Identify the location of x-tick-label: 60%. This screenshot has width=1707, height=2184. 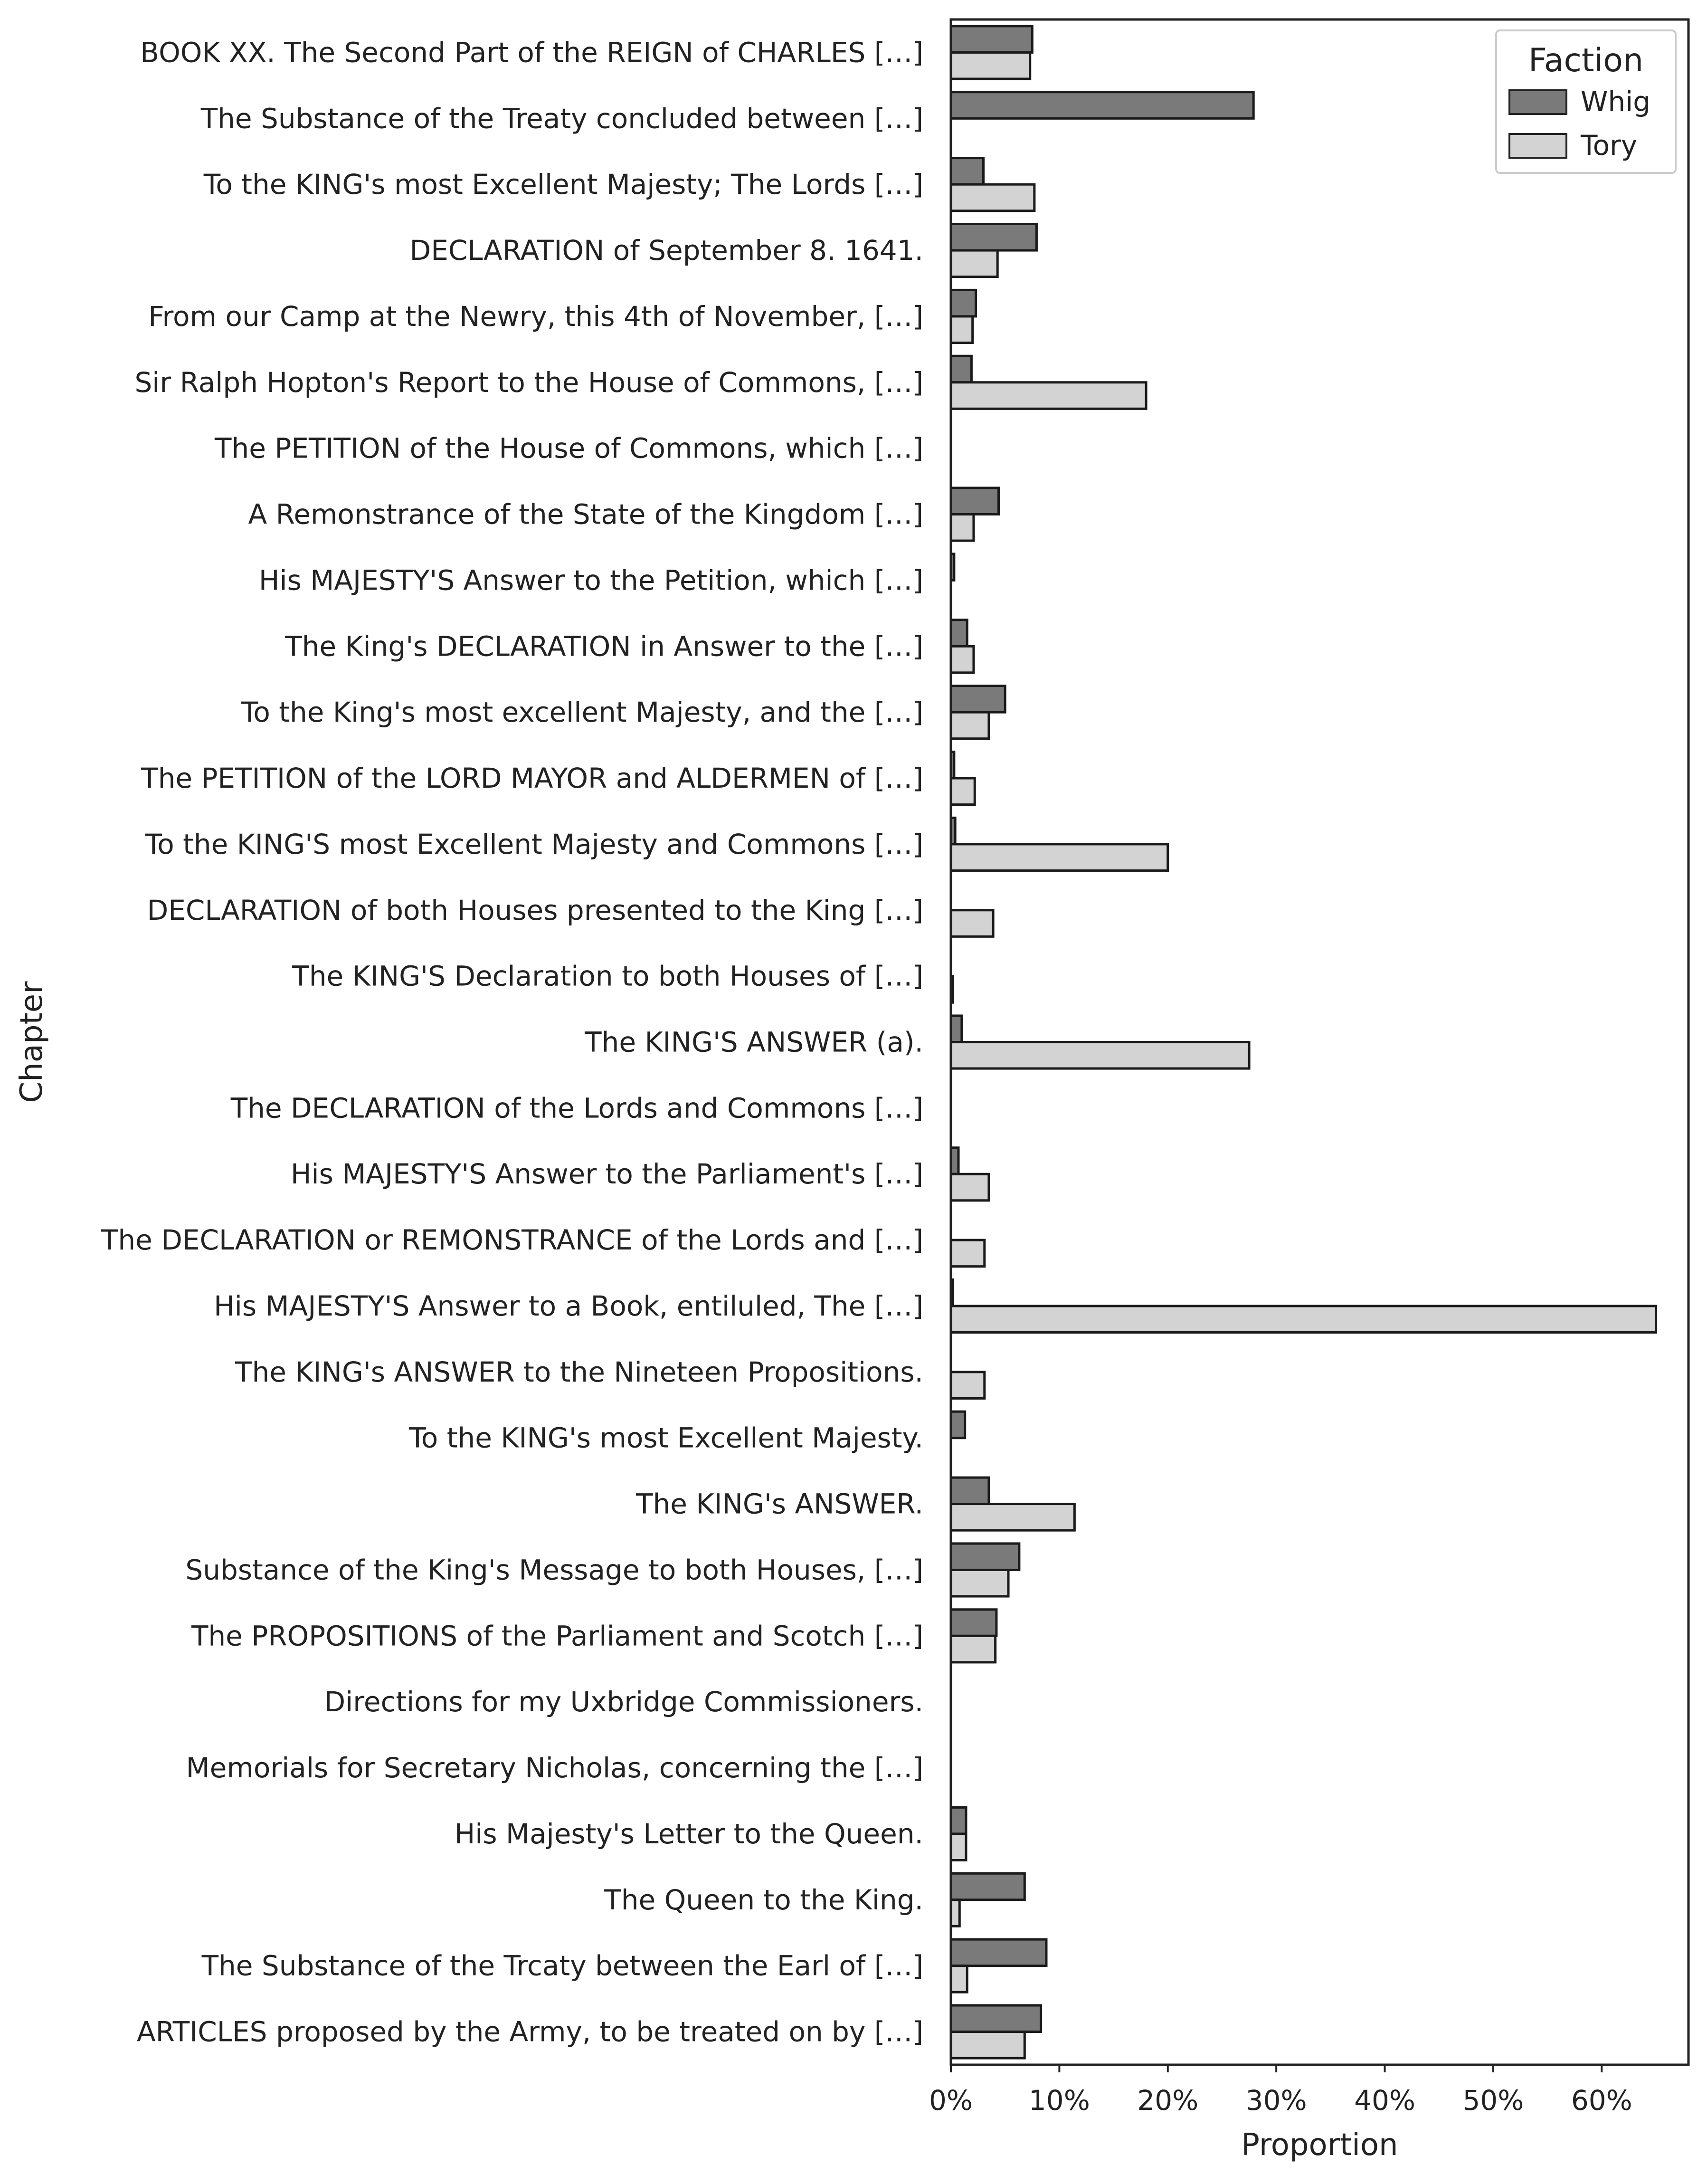
(1601, 2100).